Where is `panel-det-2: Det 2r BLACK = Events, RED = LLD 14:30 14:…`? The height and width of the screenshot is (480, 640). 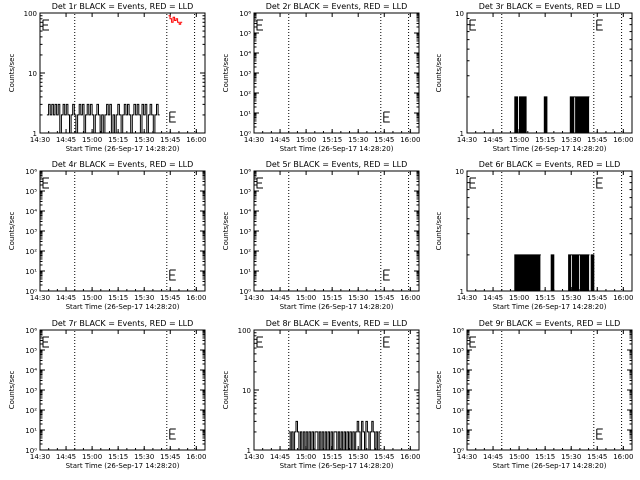 panel-det-2: Det 2r BLACK = Events, RED = LLD 14:30 14:… is located at coordinates (321, 77).